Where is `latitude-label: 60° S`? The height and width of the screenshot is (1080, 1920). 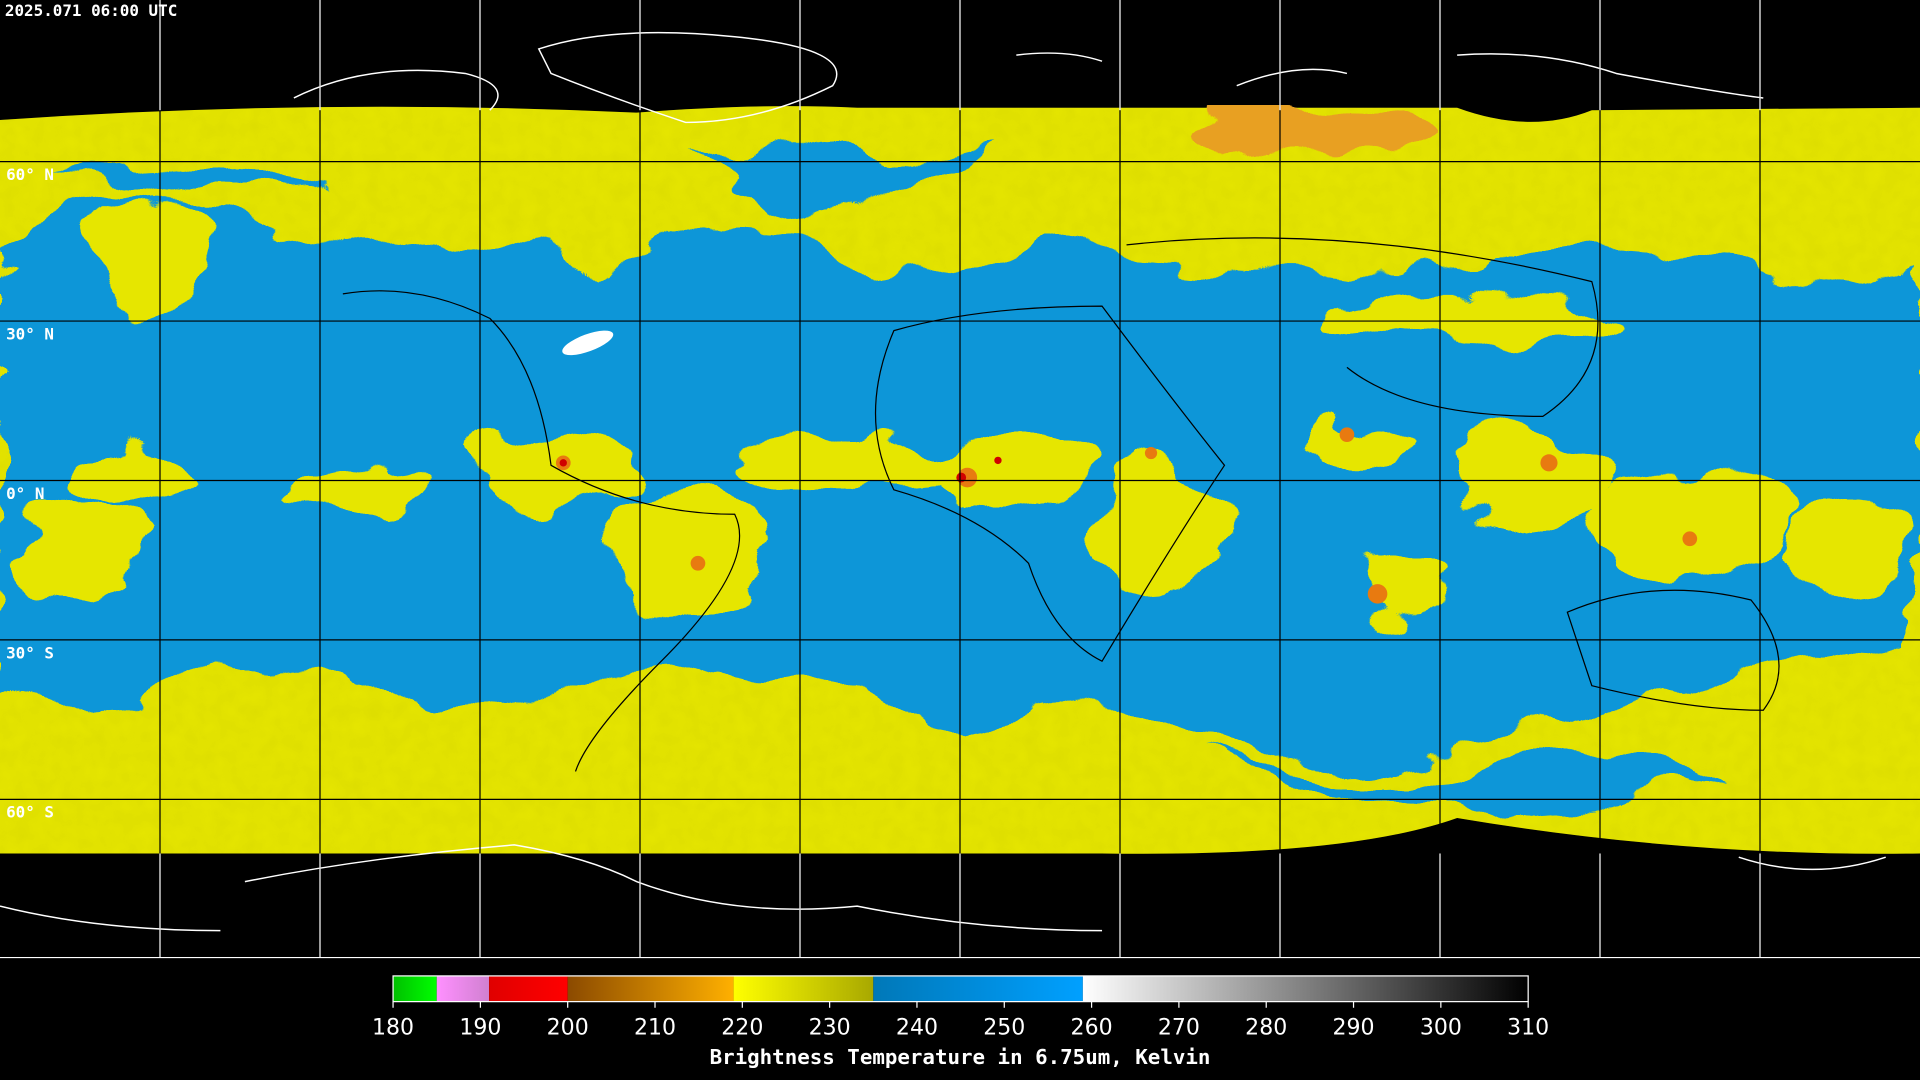 latitude-label: 60° S is located at coordinates (30, 812).